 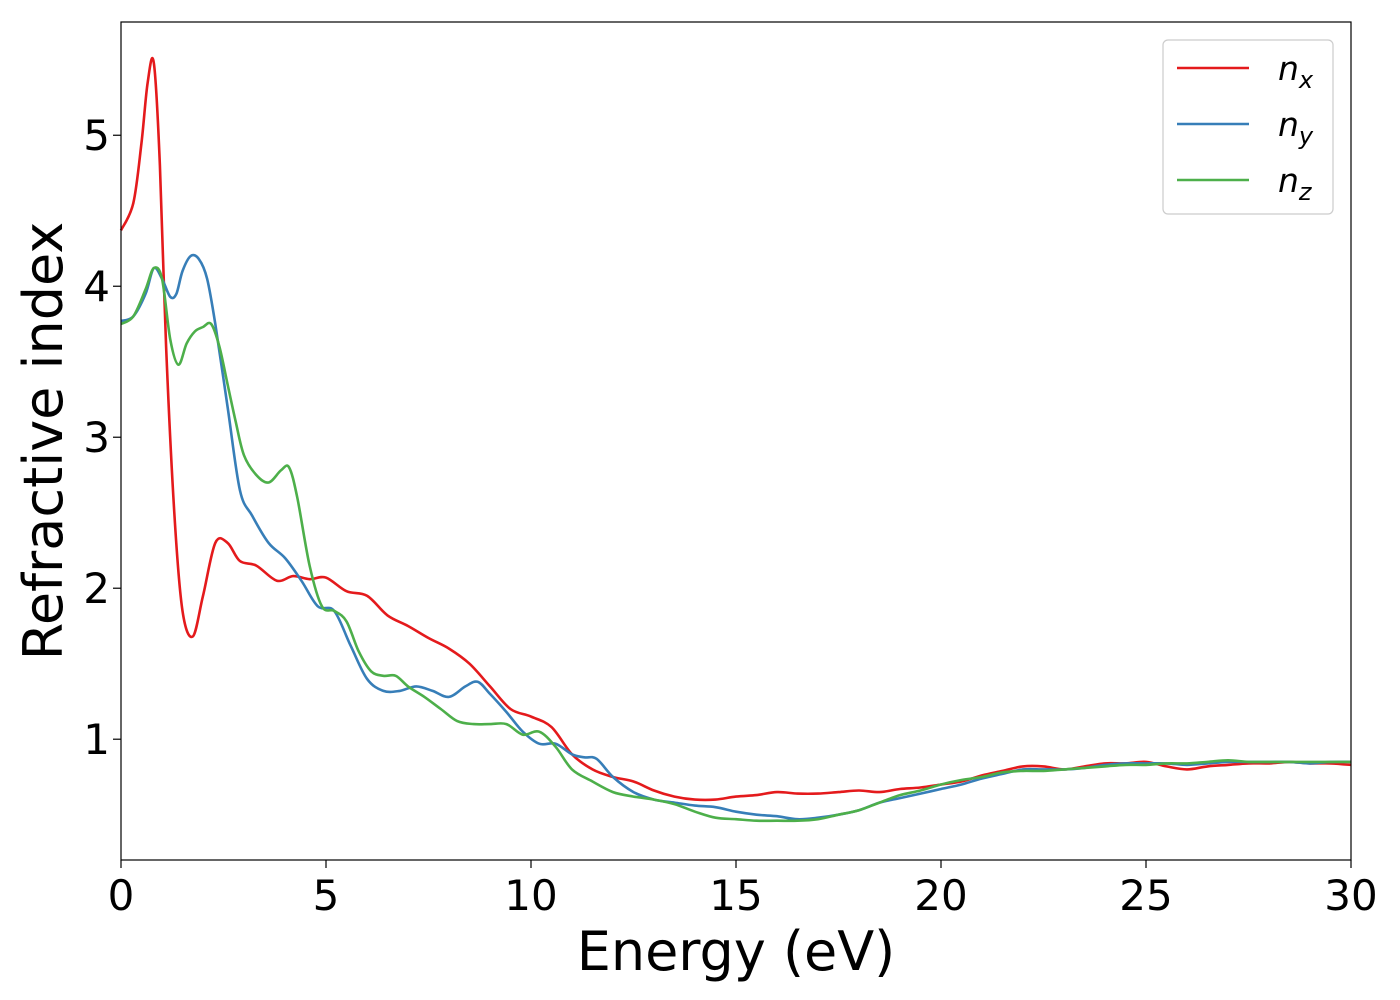 I want to click on x-tick-label: 20, so click(x=940, y=895).